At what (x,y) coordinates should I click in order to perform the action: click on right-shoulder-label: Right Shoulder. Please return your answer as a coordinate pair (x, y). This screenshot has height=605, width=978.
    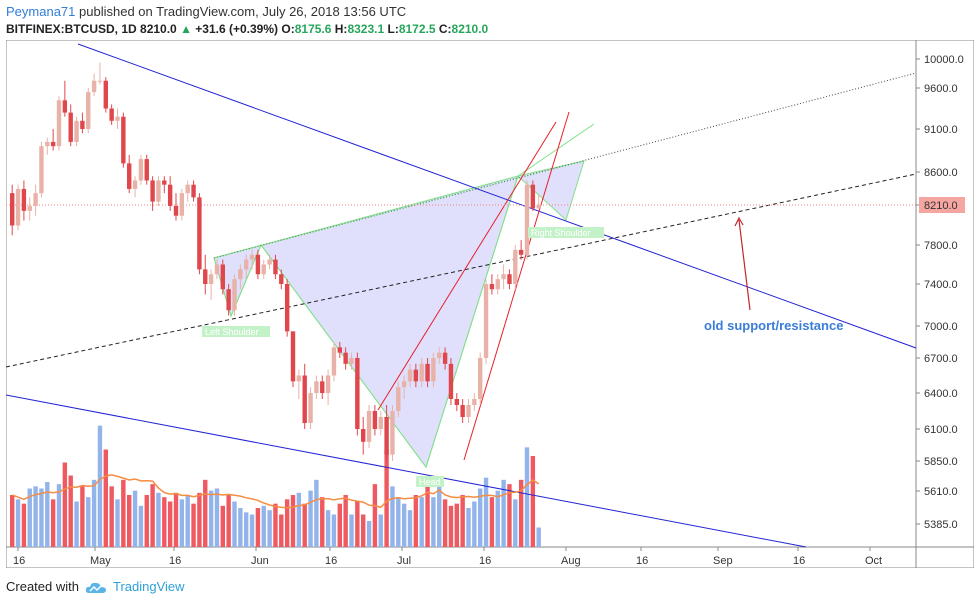
    Looking at the image, I should click on (561, 233).